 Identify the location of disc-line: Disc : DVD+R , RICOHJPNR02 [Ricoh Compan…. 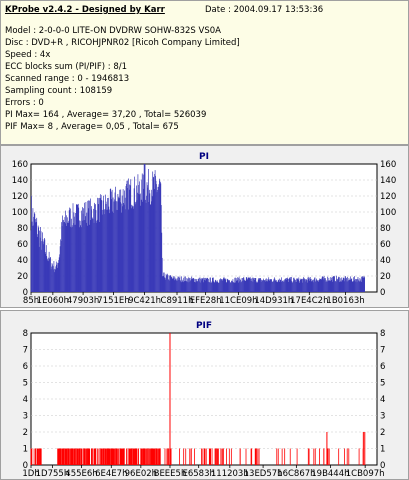
(122, 43).